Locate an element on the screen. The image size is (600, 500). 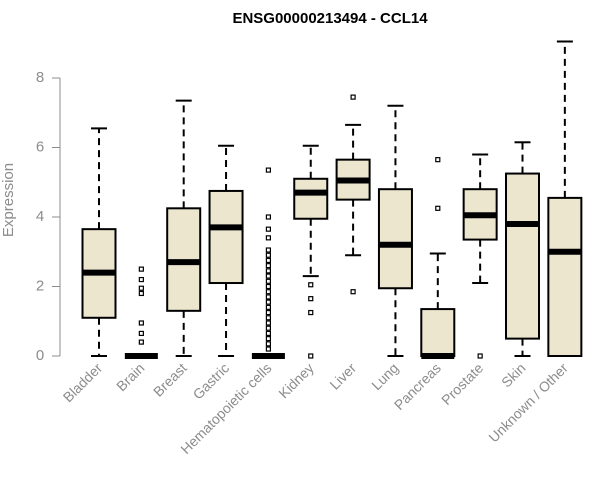
x-tick-label-prostate: Prostate is located at coordinates (462, 384).